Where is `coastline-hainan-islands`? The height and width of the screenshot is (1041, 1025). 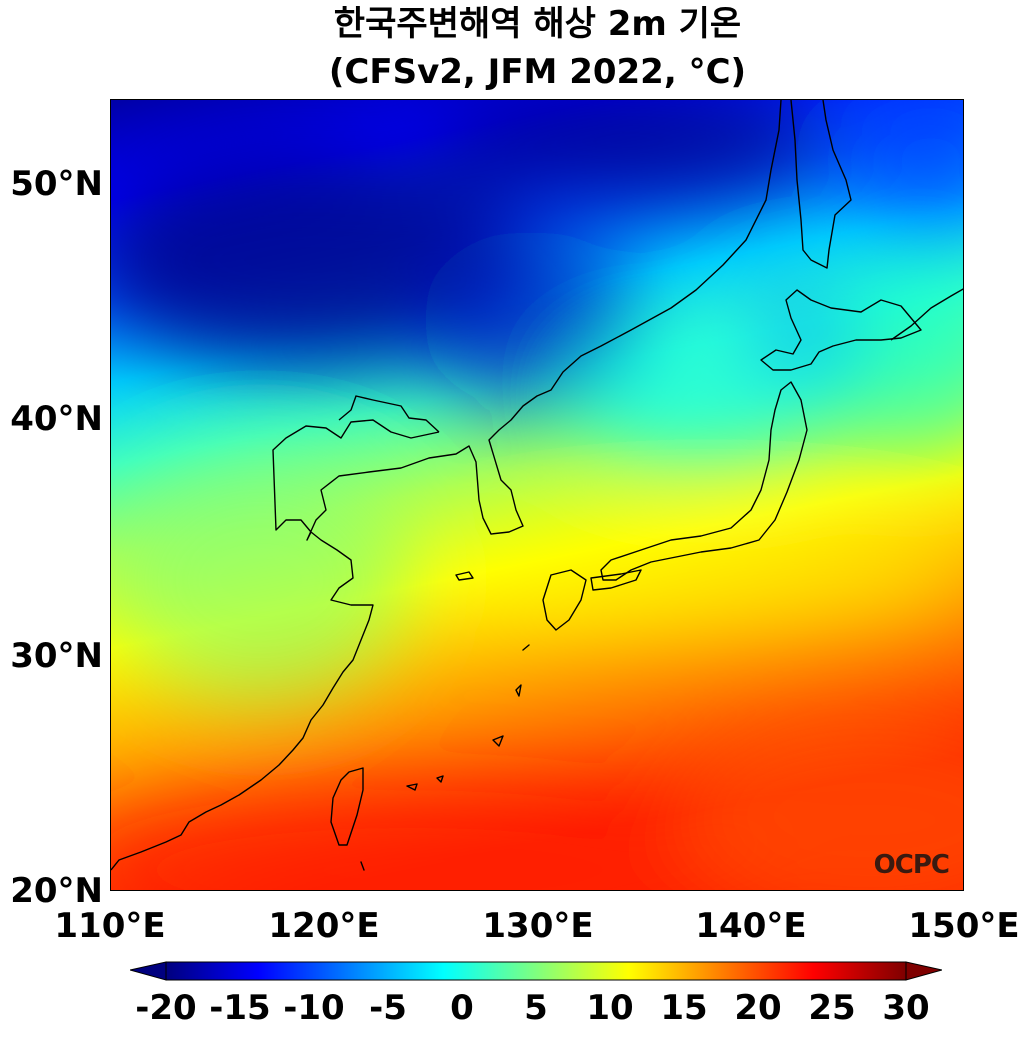
coastline-hainan-islands is located at coordinates (402, 823).